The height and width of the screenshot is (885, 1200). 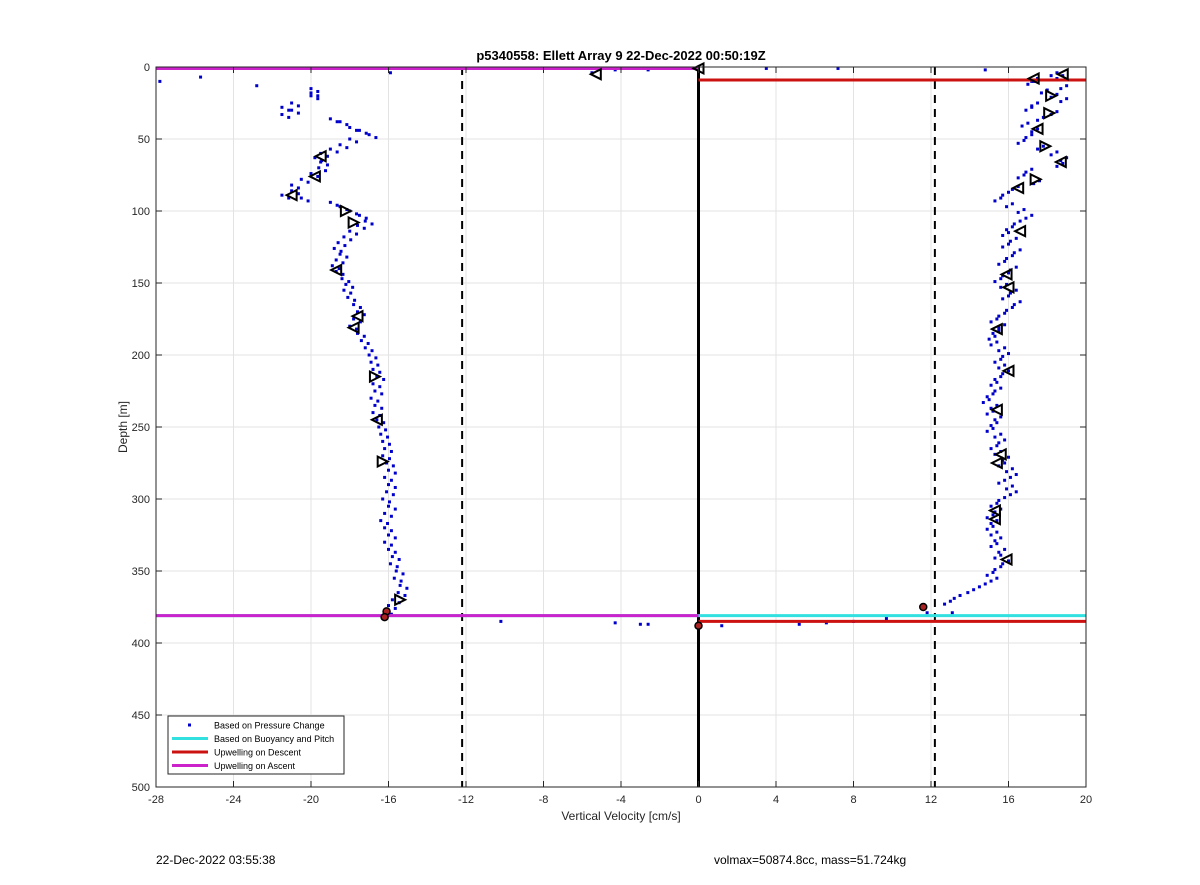 I want to click on end-marker, so click(x=384, y=617).